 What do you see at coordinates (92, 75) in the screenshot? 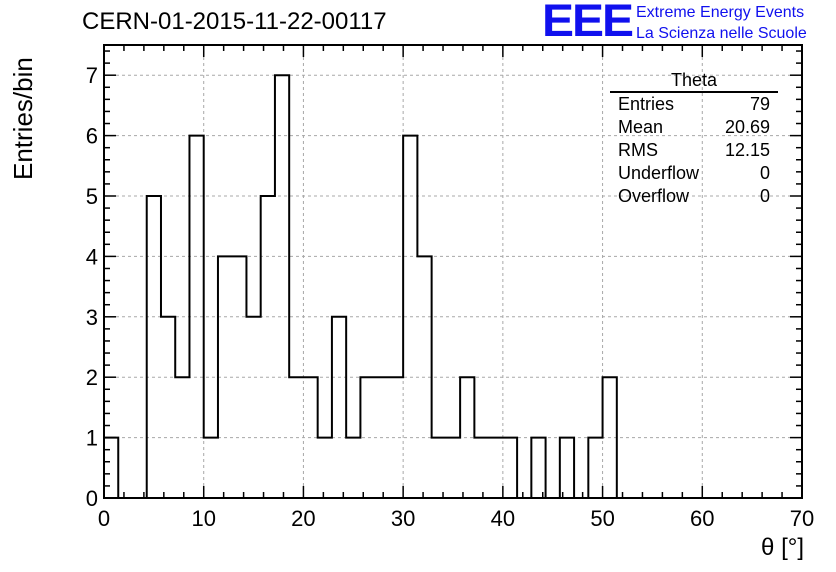
I see `y-tick-label: 7` at bounding box center [92, 75].